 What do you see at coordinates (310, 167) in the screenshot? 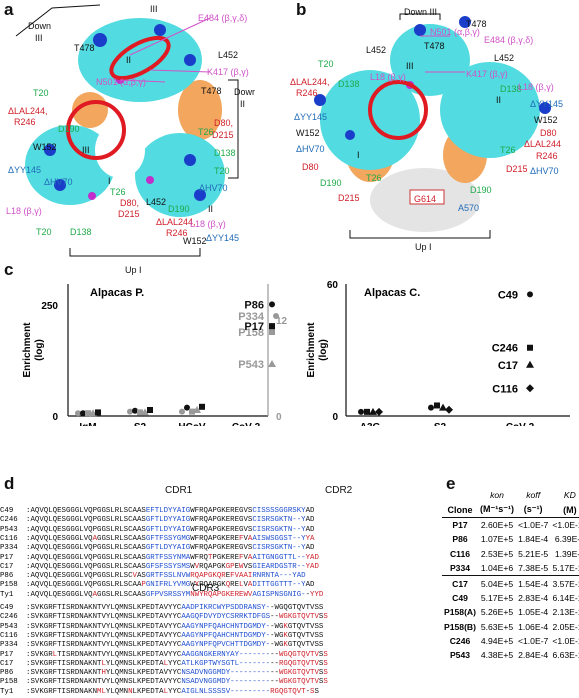
I see `structure-b-label: D80` at bounding box center [310, 167].